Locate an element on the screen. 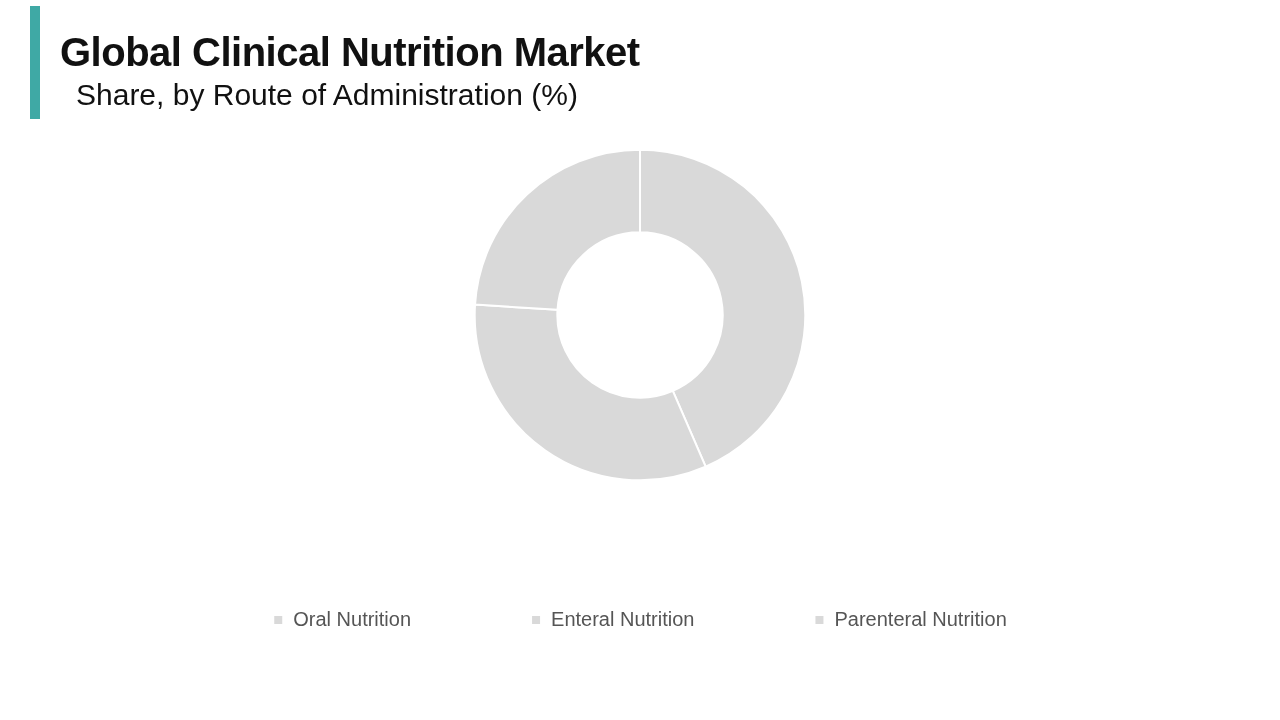  chart-subtitle: Share, by Route of Administration (%) is located at coordinates (327, 95).